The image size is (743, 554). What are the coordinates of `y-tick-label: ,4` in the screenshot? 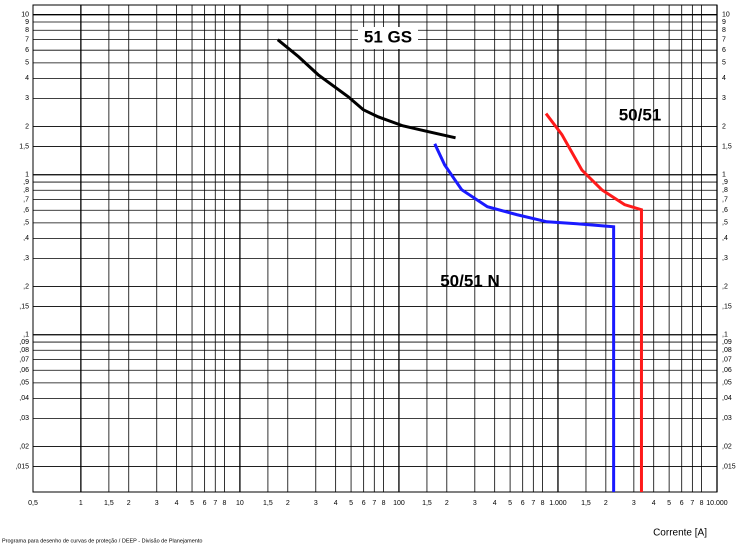 It's located at (26, 238).